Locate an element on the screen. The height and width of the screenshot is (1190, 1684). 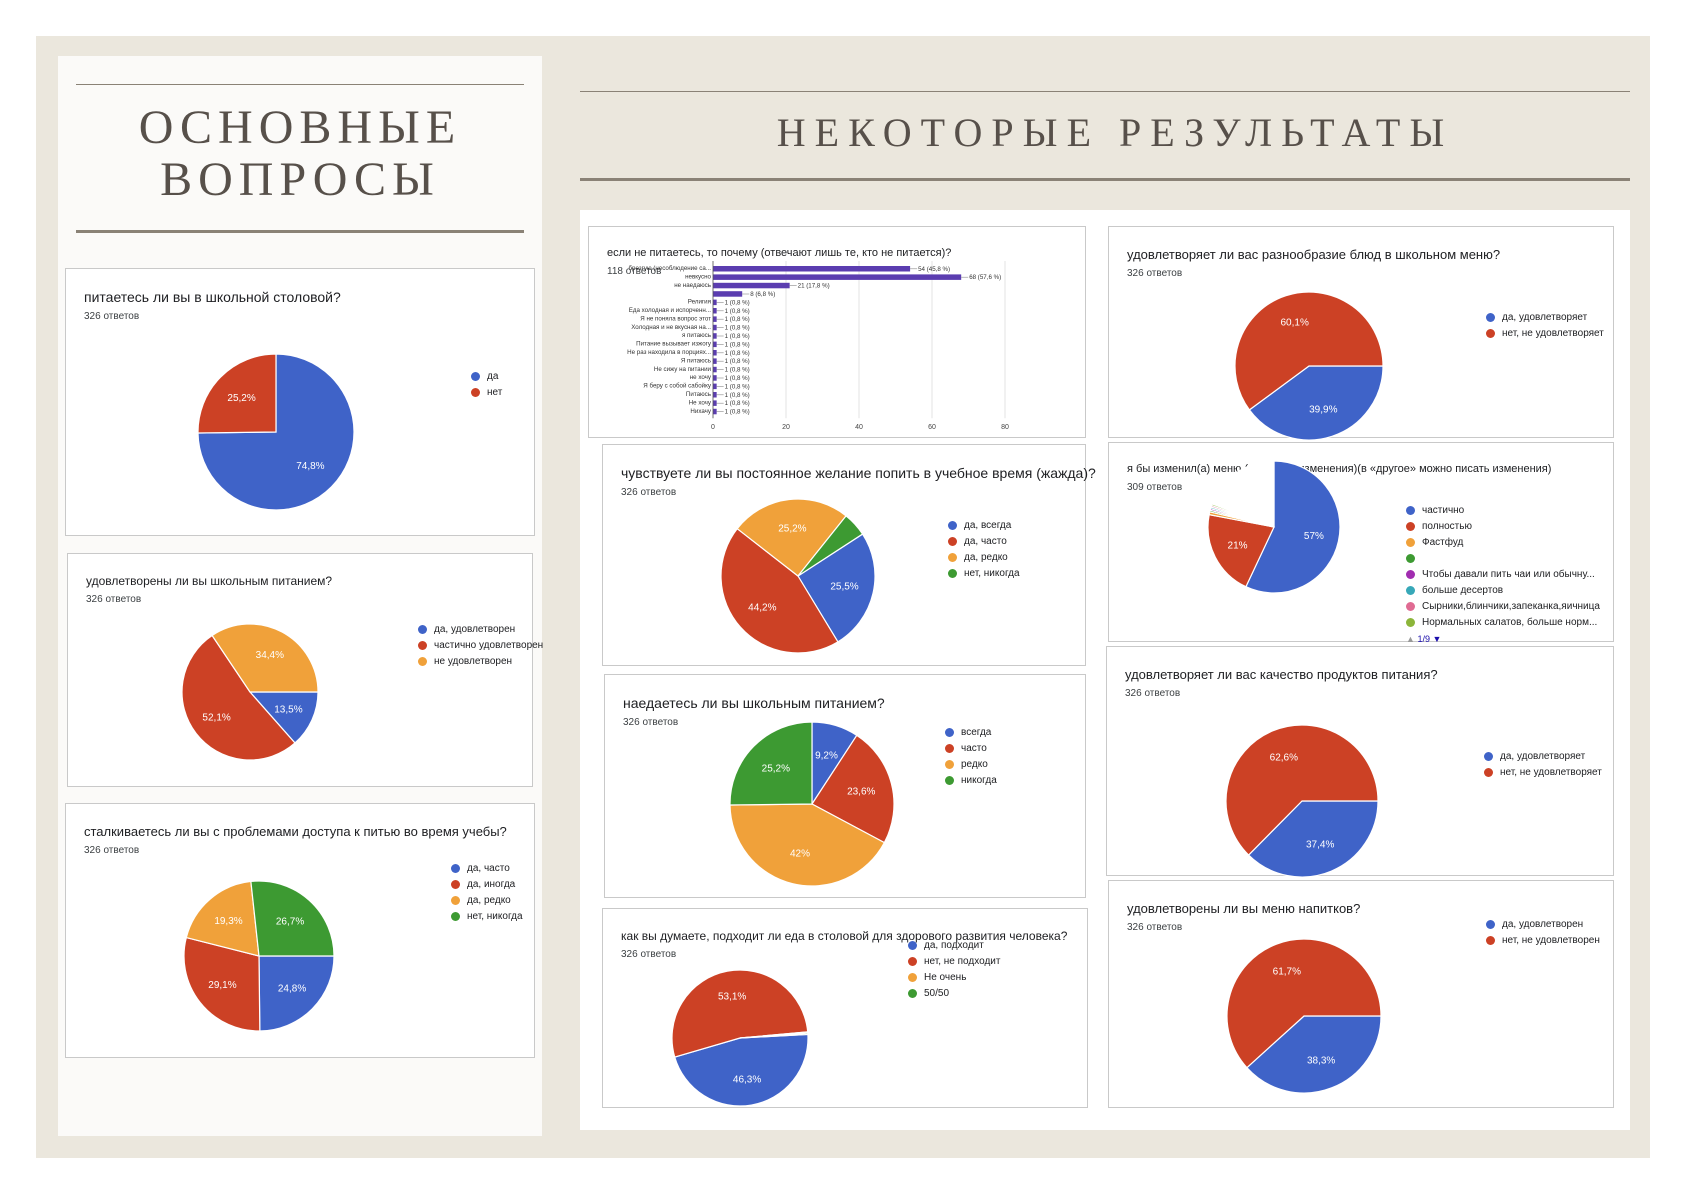
legend-label: частично is located at coordinates (1443, 510).